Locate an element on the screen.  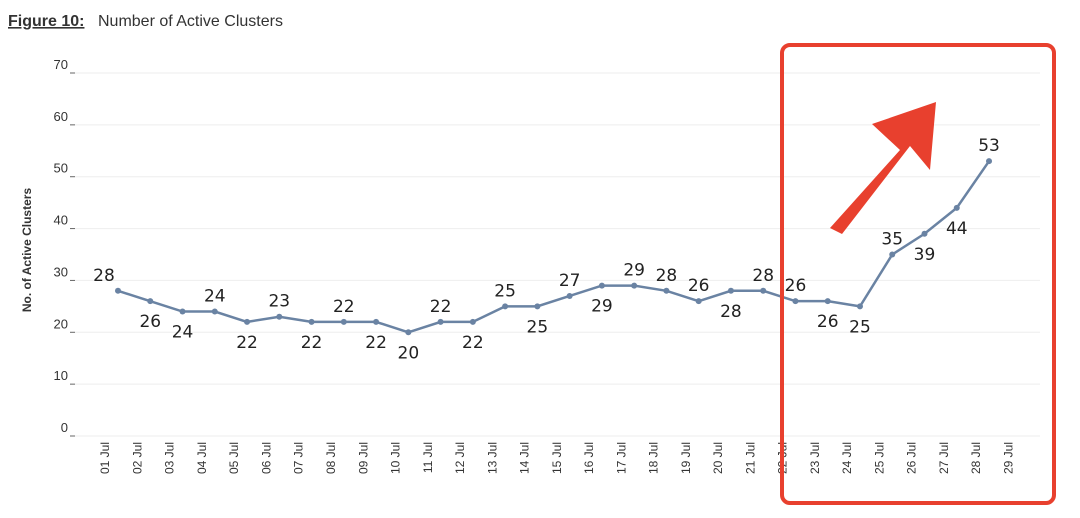
x-tick-label: 24 Jul is located at coordinates (847, 458).